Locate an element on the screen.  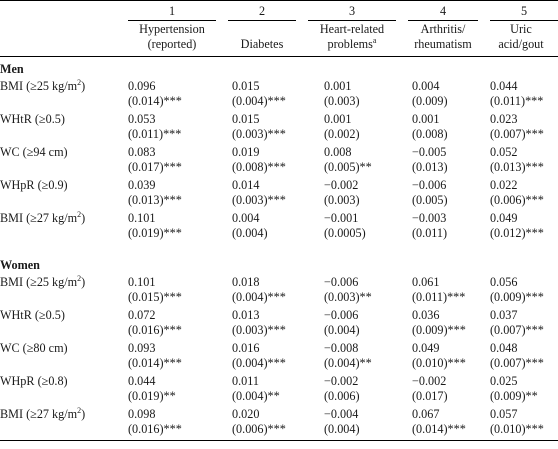
table-row: BMI (≥25 kg/m2) 0.096 0.015 0.001 0.004 0.044 is located at coordinates (279, 85).